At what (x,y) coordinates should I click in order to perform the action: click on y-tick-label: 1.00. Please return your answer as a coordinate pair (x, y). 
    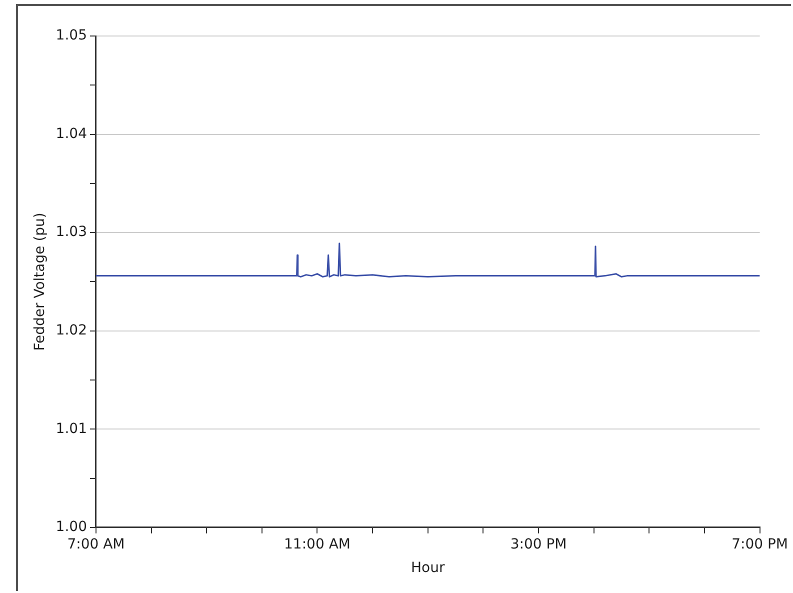
    Looking at the image, I should click on (71, 527).